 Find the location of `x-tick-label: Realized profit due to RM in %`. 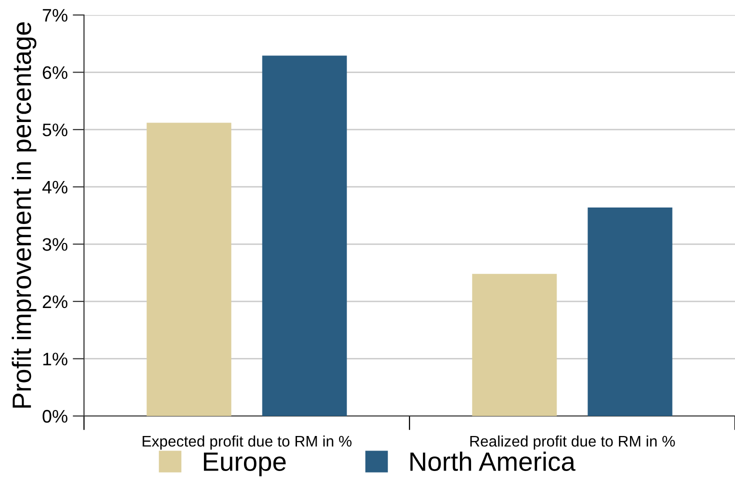

x-tick-label: Realized profit due to RM in % is located at coordinates (572, 442).